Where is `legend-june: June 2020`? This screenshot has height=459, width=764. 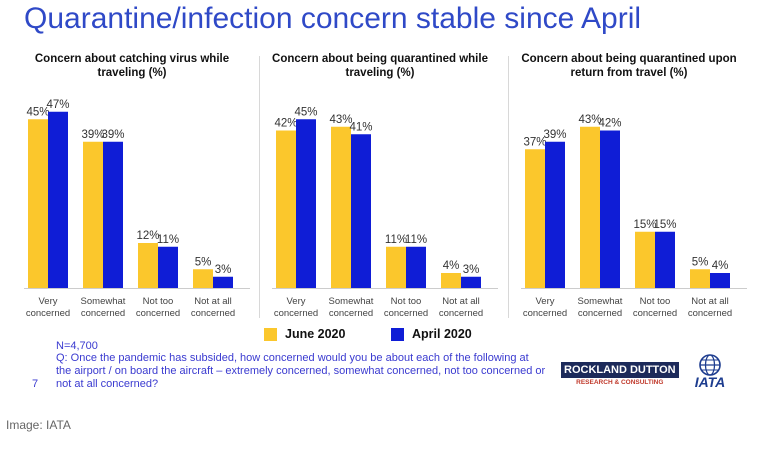 legend-june: June 2020 is located at coordinates (304, 334).